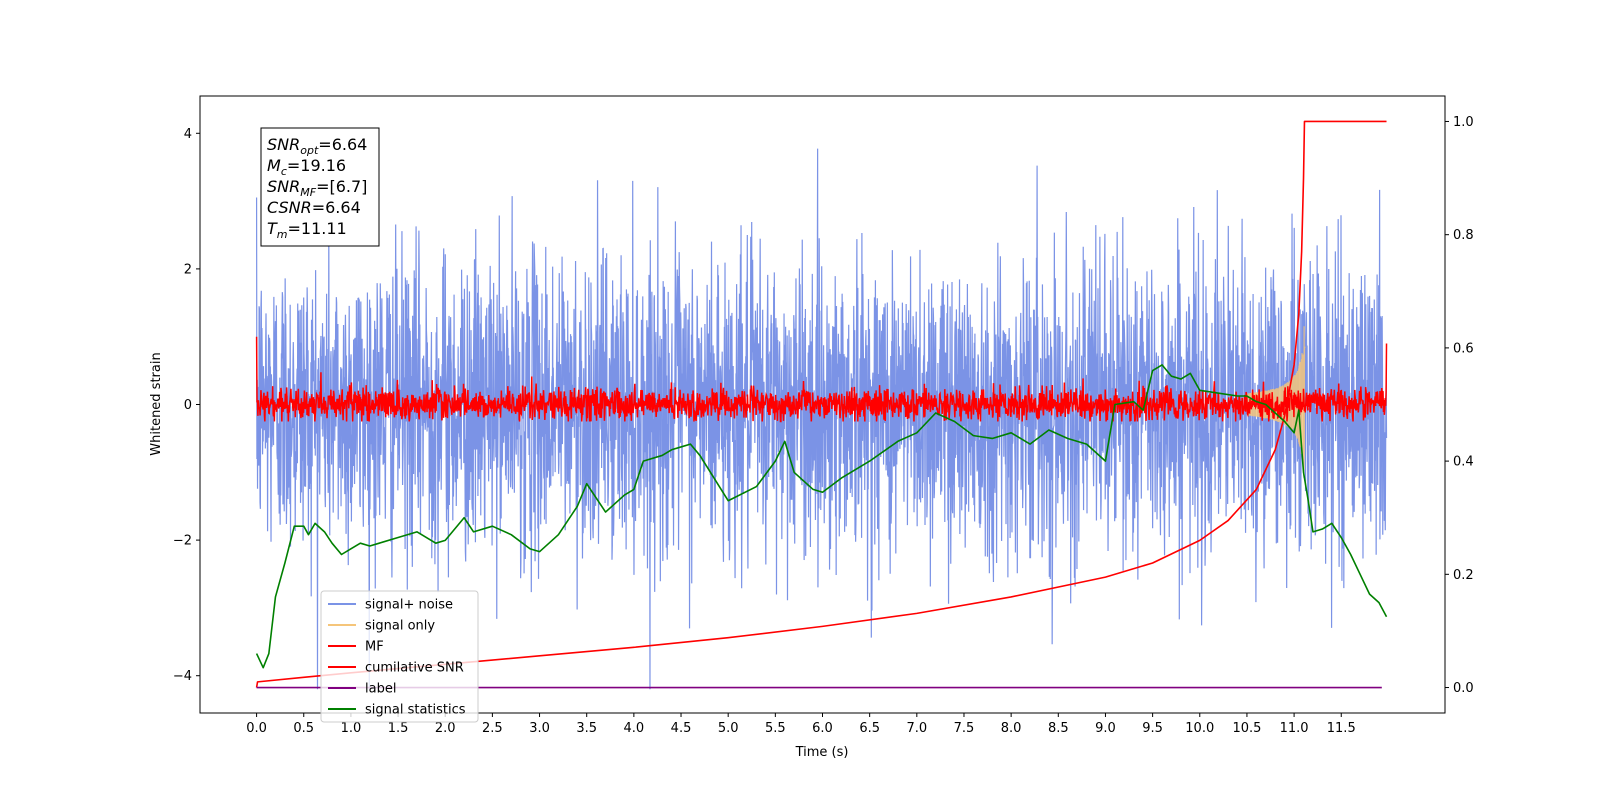 The image size is (1600, 800). What do you see at coordinates (188, 134) in the screenshot?
I see `y-tick-label: 4` at bounding box center [188, 134].